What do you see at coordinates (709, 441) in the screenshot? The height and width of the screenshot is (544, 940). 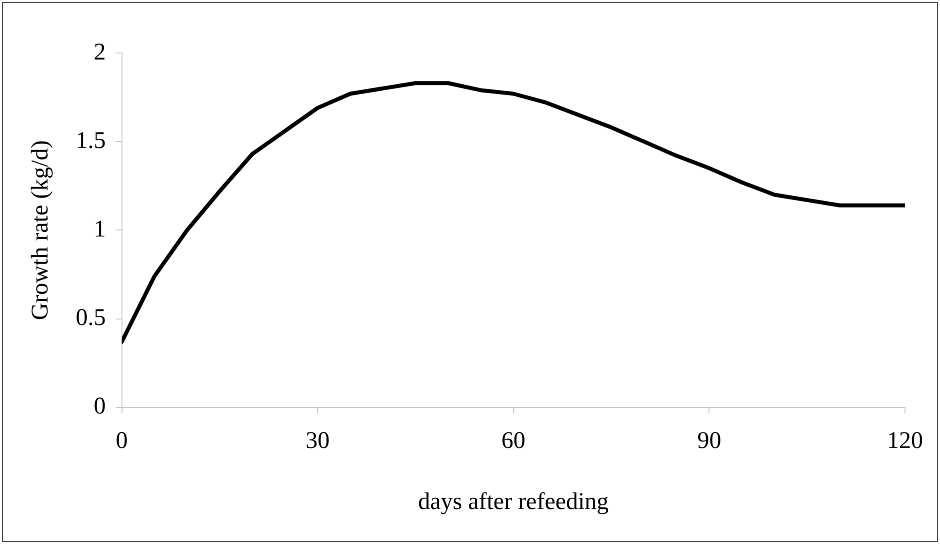 I see `x-tick-label: 90` at bounding box center [709, 441].